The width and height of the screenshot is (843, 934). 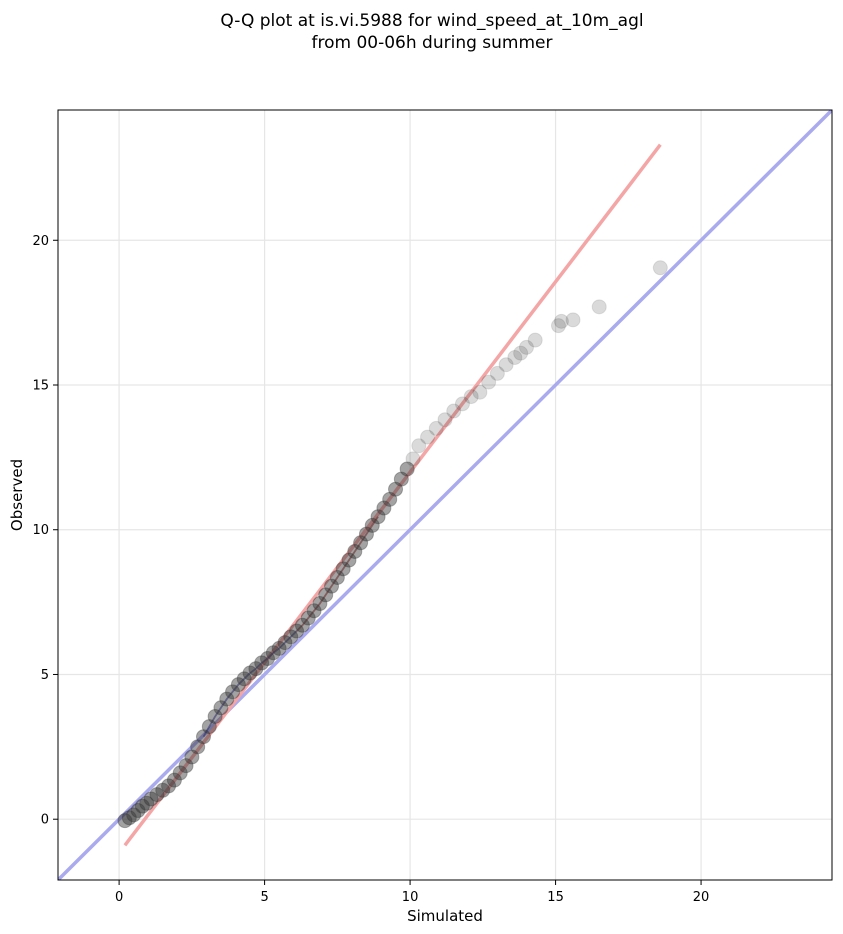 What do you see at coordinates (410, 897) in the screenshot?
I see `x-tick-label: 10` at bounding box center [410, 897].